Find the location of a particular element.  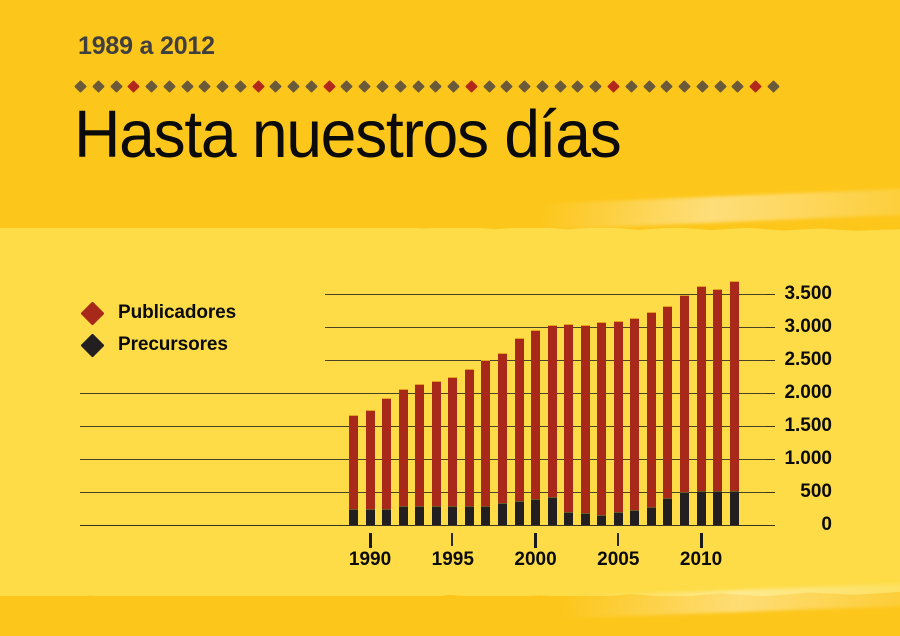

y-axis-label: 0 is located at coordinates (826, 524).